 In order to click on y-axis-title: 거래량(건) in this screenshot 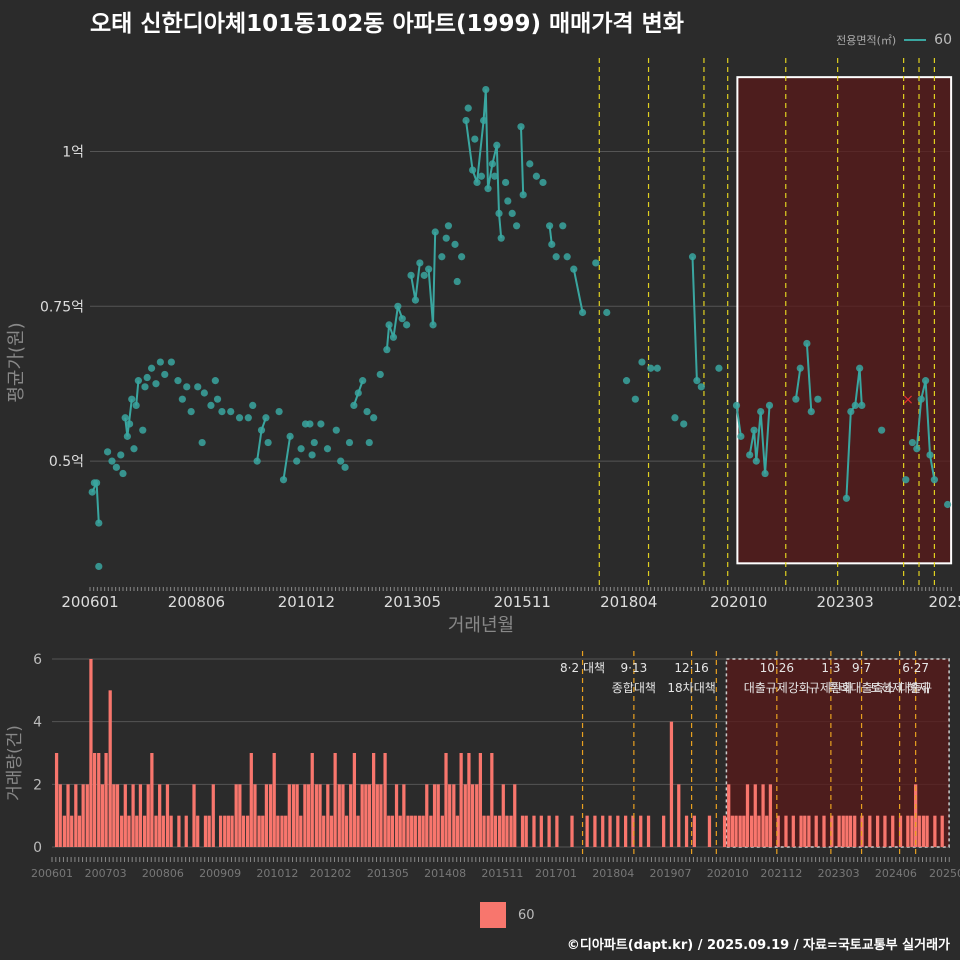, I will do `click(15, 763)`.